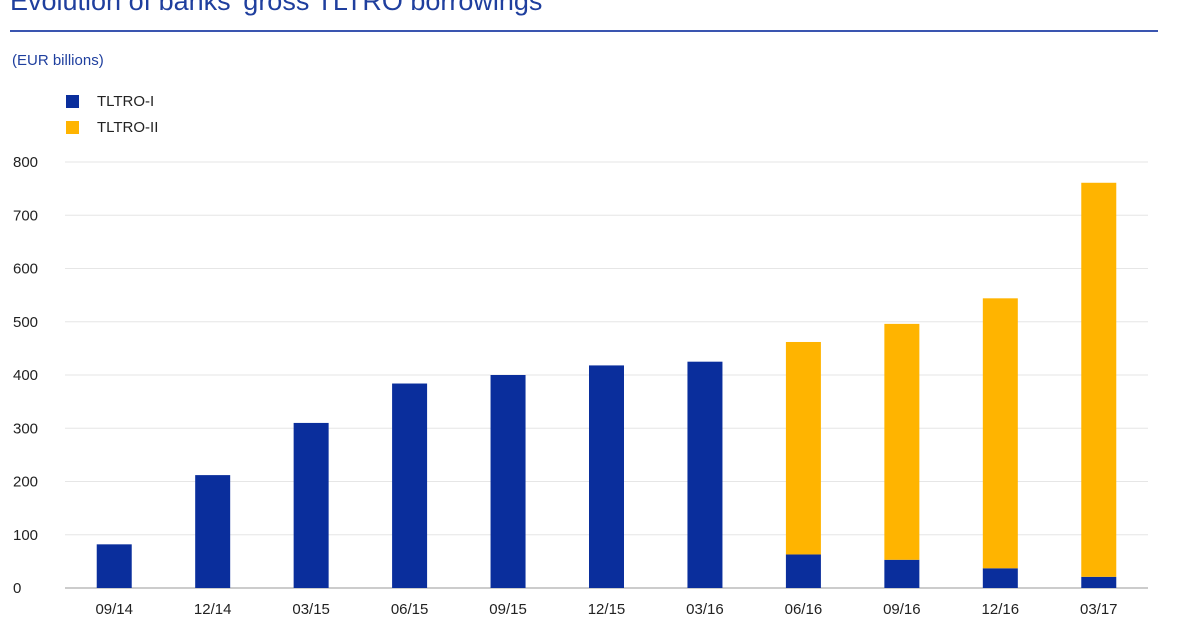 The height and width of the screenshot is (630, 1200). What do you see at coordinates (72, 127) in the screenshot?
I see `legend-swatch-tltro-ii` at bounding box center [72, 127].